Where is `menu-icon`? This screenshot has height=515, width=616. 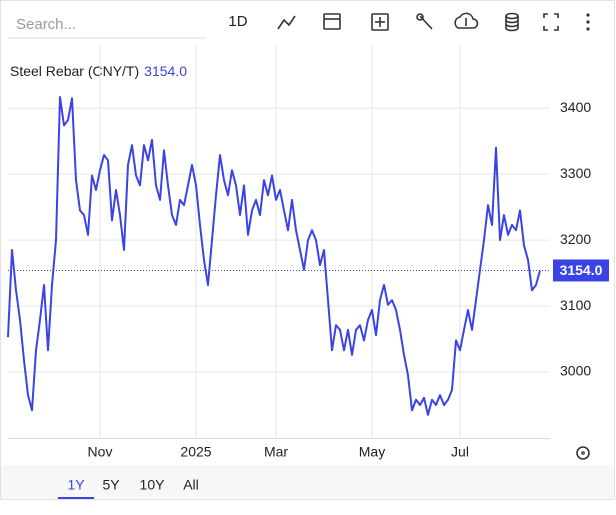
menu-icon is located at coordinates (588, 22).